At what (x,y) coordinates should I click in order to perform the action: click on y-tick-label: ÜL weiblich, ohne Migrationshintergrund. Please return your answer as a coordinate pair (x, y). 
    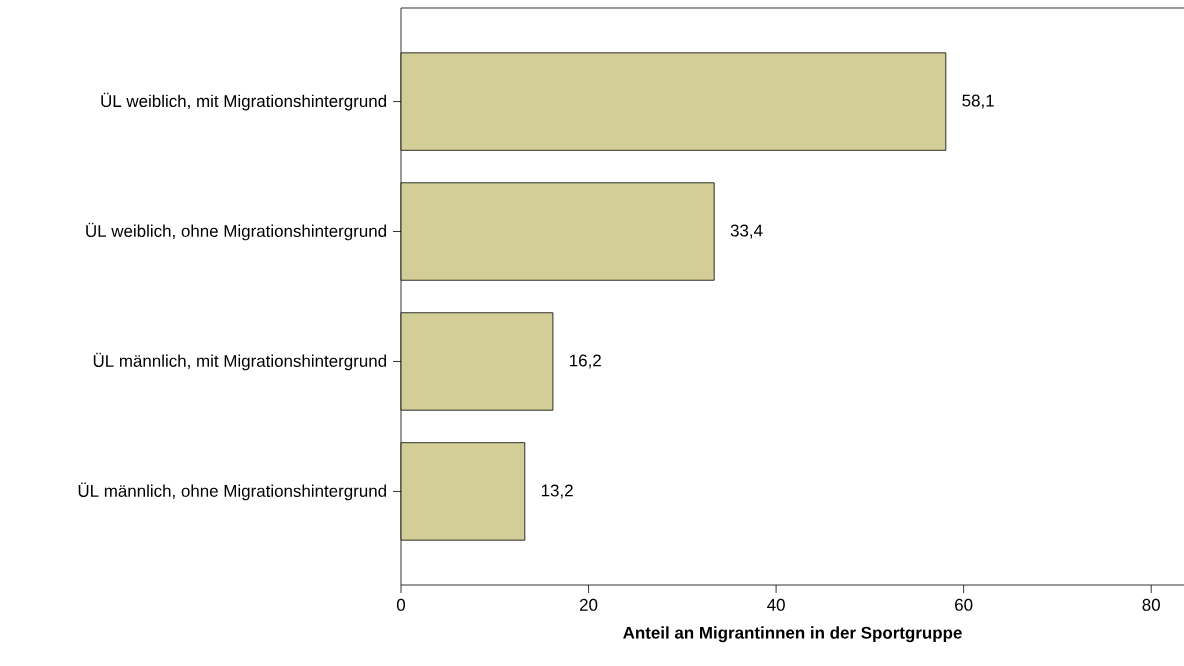
    Looking at the image, I should click on (236, 231).